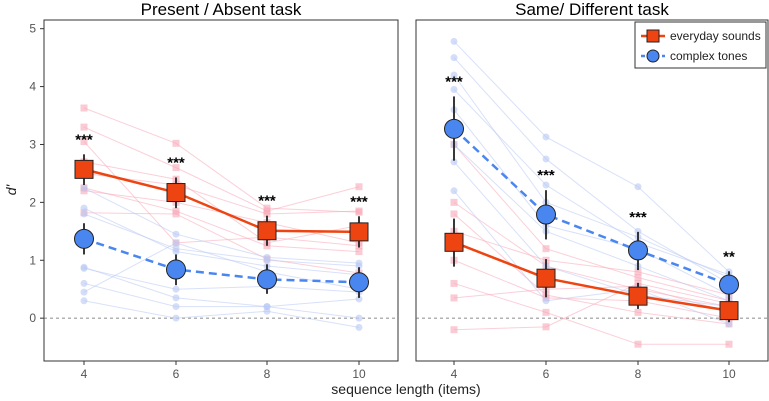 This screenshot has width=769, height=401. What do you see at coordinates (32, 260) in the screenshot?
I see `y-tick-label: 1` at bounding box center [32, 260].